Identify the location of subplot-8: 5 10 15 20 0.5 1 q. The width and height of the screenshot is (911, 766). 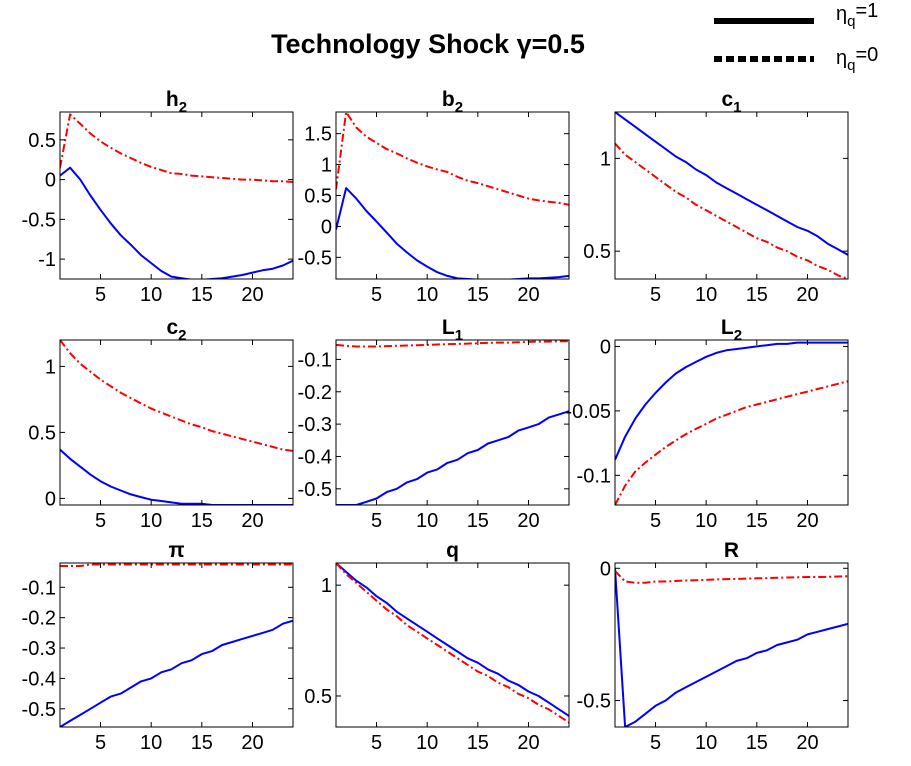
(437, 646).